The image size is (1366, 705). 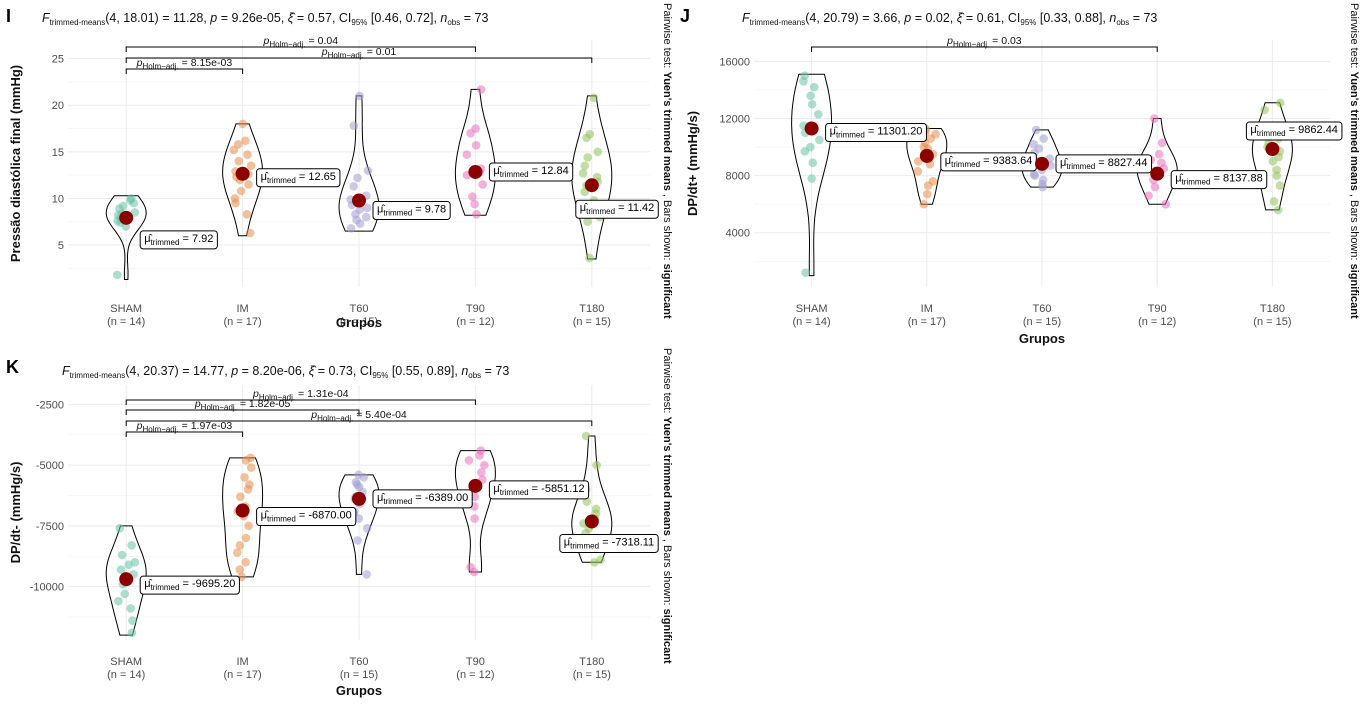 I want to click on x-tick-label: IM, so click(x=242, y=662).